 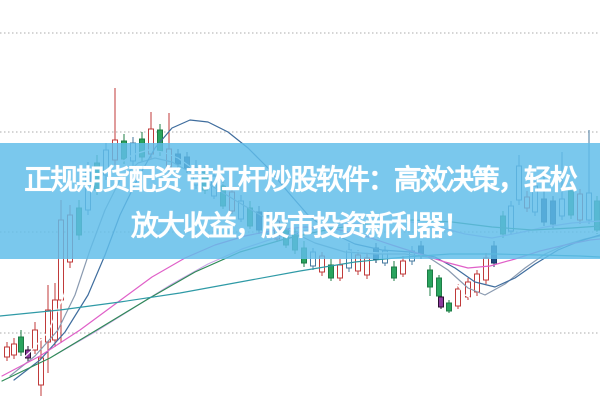 I want to click on headline-line-1: 正规期货配资 带杠杆炒股软件：高效决策，轻松, so click(x=301, y=179).